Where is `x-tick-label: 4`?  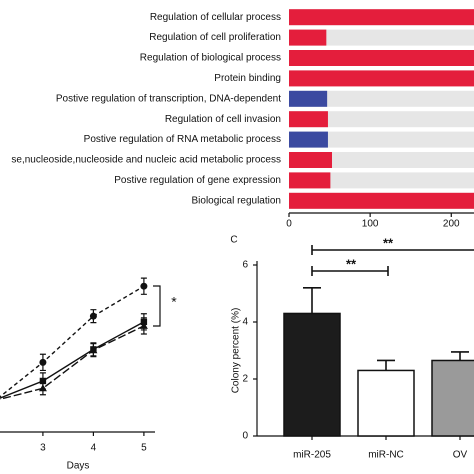 x-tick-label: 4 is located at coordinates (94, 448).